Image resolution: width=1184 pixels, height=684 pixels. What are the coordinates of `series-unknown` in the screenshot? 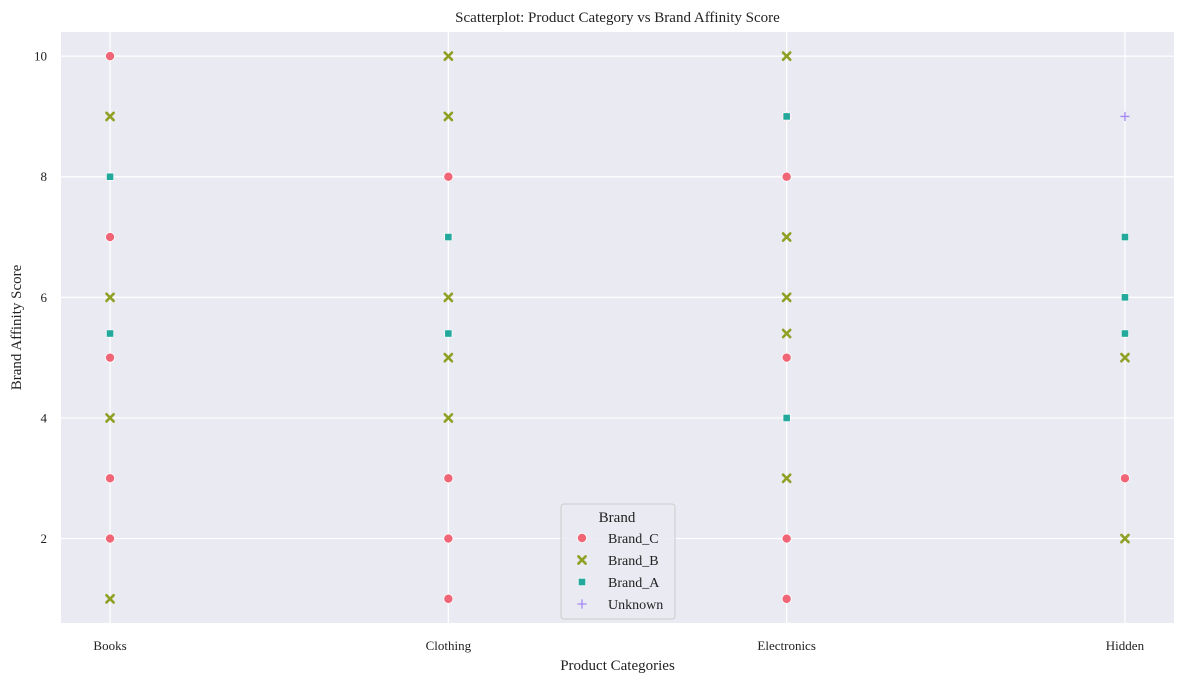 It's located at (1125, 116).